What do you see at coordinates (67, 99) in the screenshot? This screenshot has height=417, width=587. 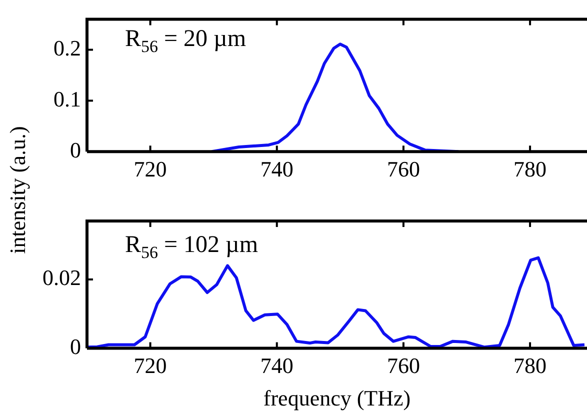 I see `y-tick-label: 0.1` at bounding box center [67, 99].